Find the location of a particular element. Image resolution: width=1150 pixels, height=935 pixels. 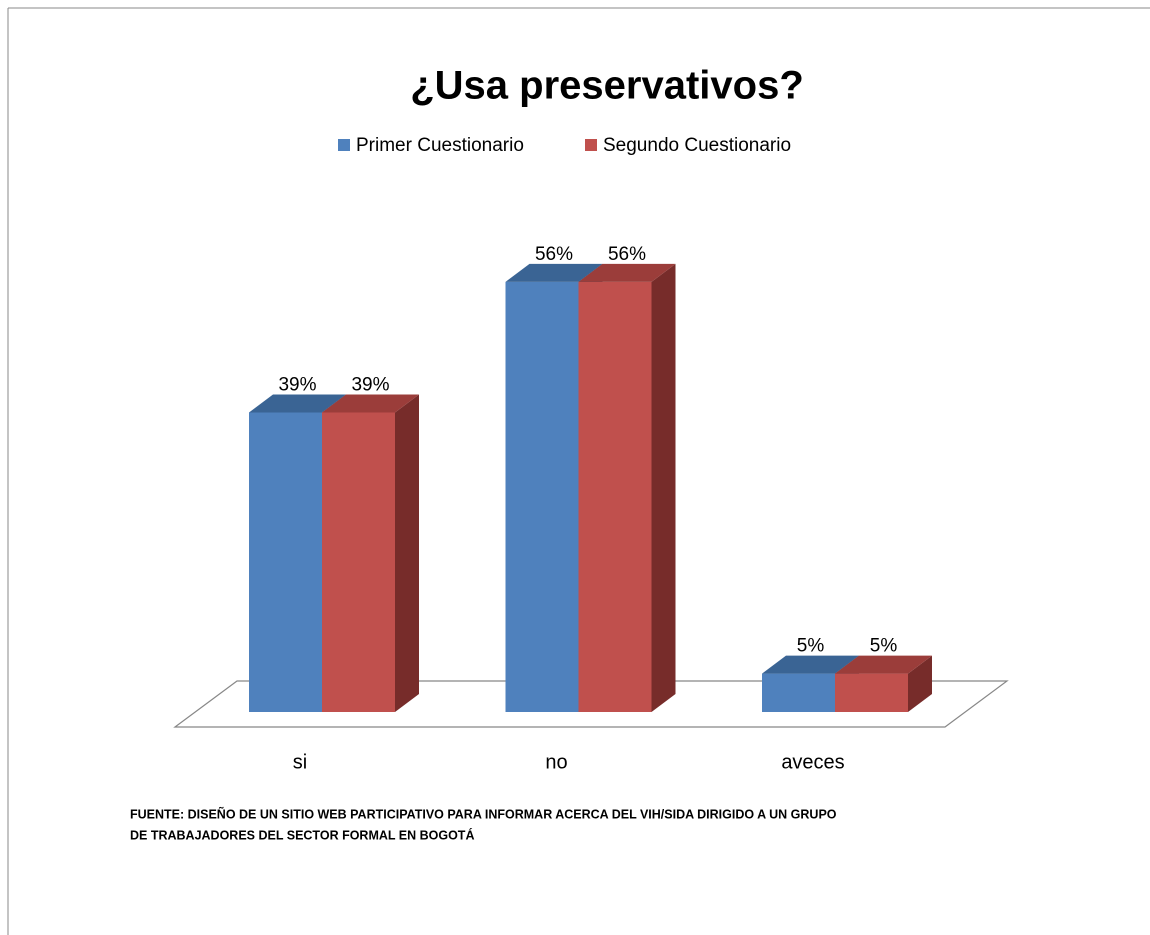

chart-title: ¿Usa preservativos? is located at coordinates (607, 86).